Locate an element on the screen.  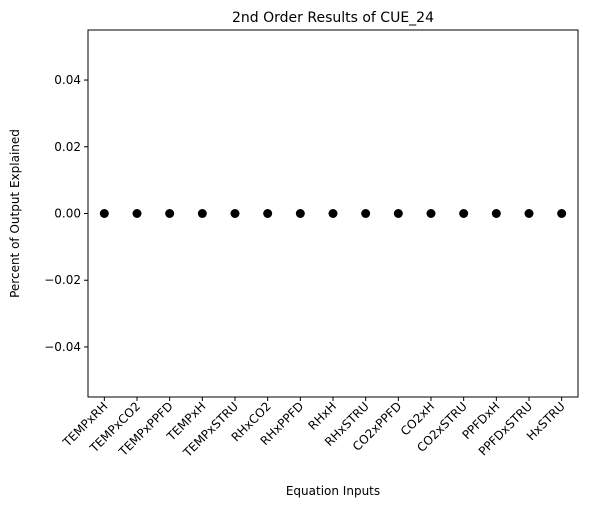
y-tick-label: 0.00 is located at coordinates (67, 214).